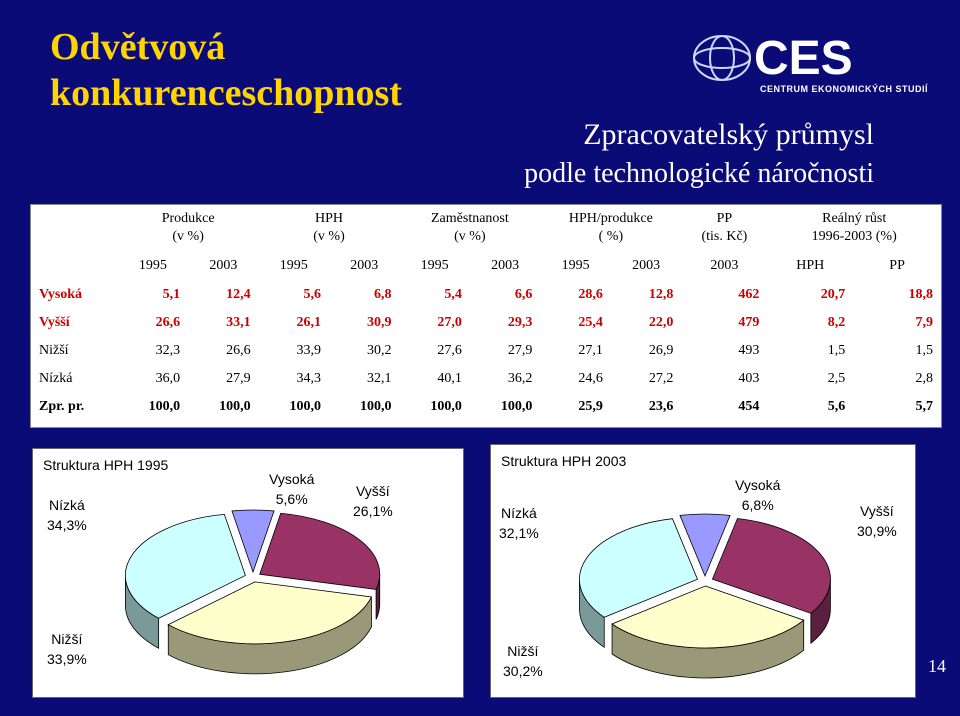 The height and width of the screenshot is (716, 960). What do you see at coordinates (803, 58) in the screenshot?
I see `logo-text: CES` at bounding box center [803, 58].